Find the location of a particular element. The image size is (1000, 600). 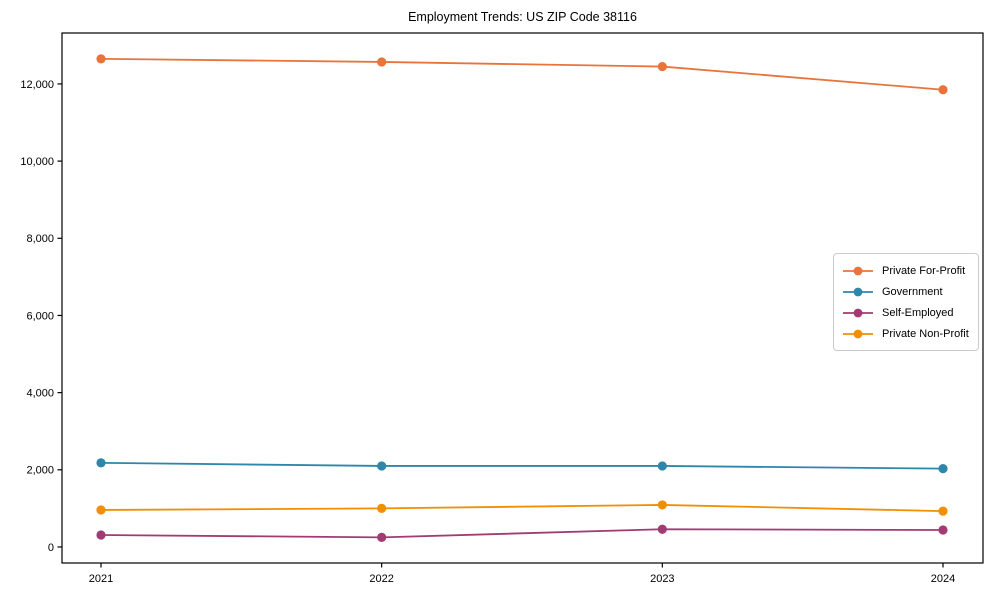

series-line-government is located at coordinates (522, 465).